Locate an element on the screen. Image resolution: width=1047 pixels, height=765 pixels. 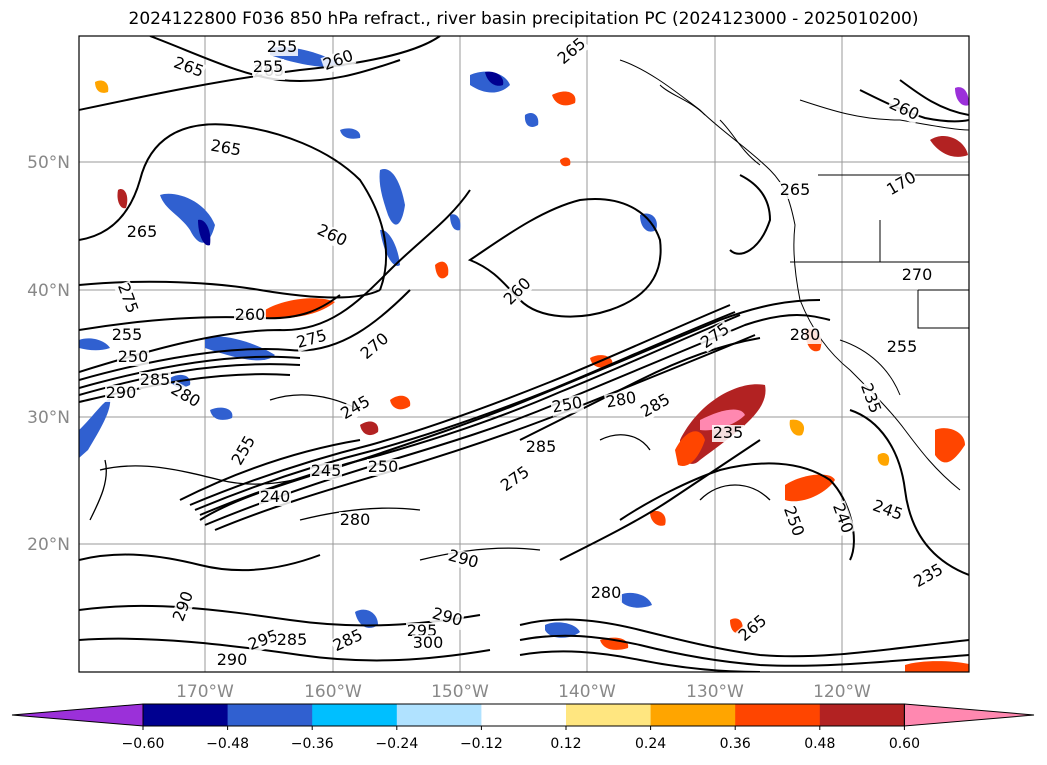
colorbar-tick-label: −0.24 is located at coordinates (396, 744).